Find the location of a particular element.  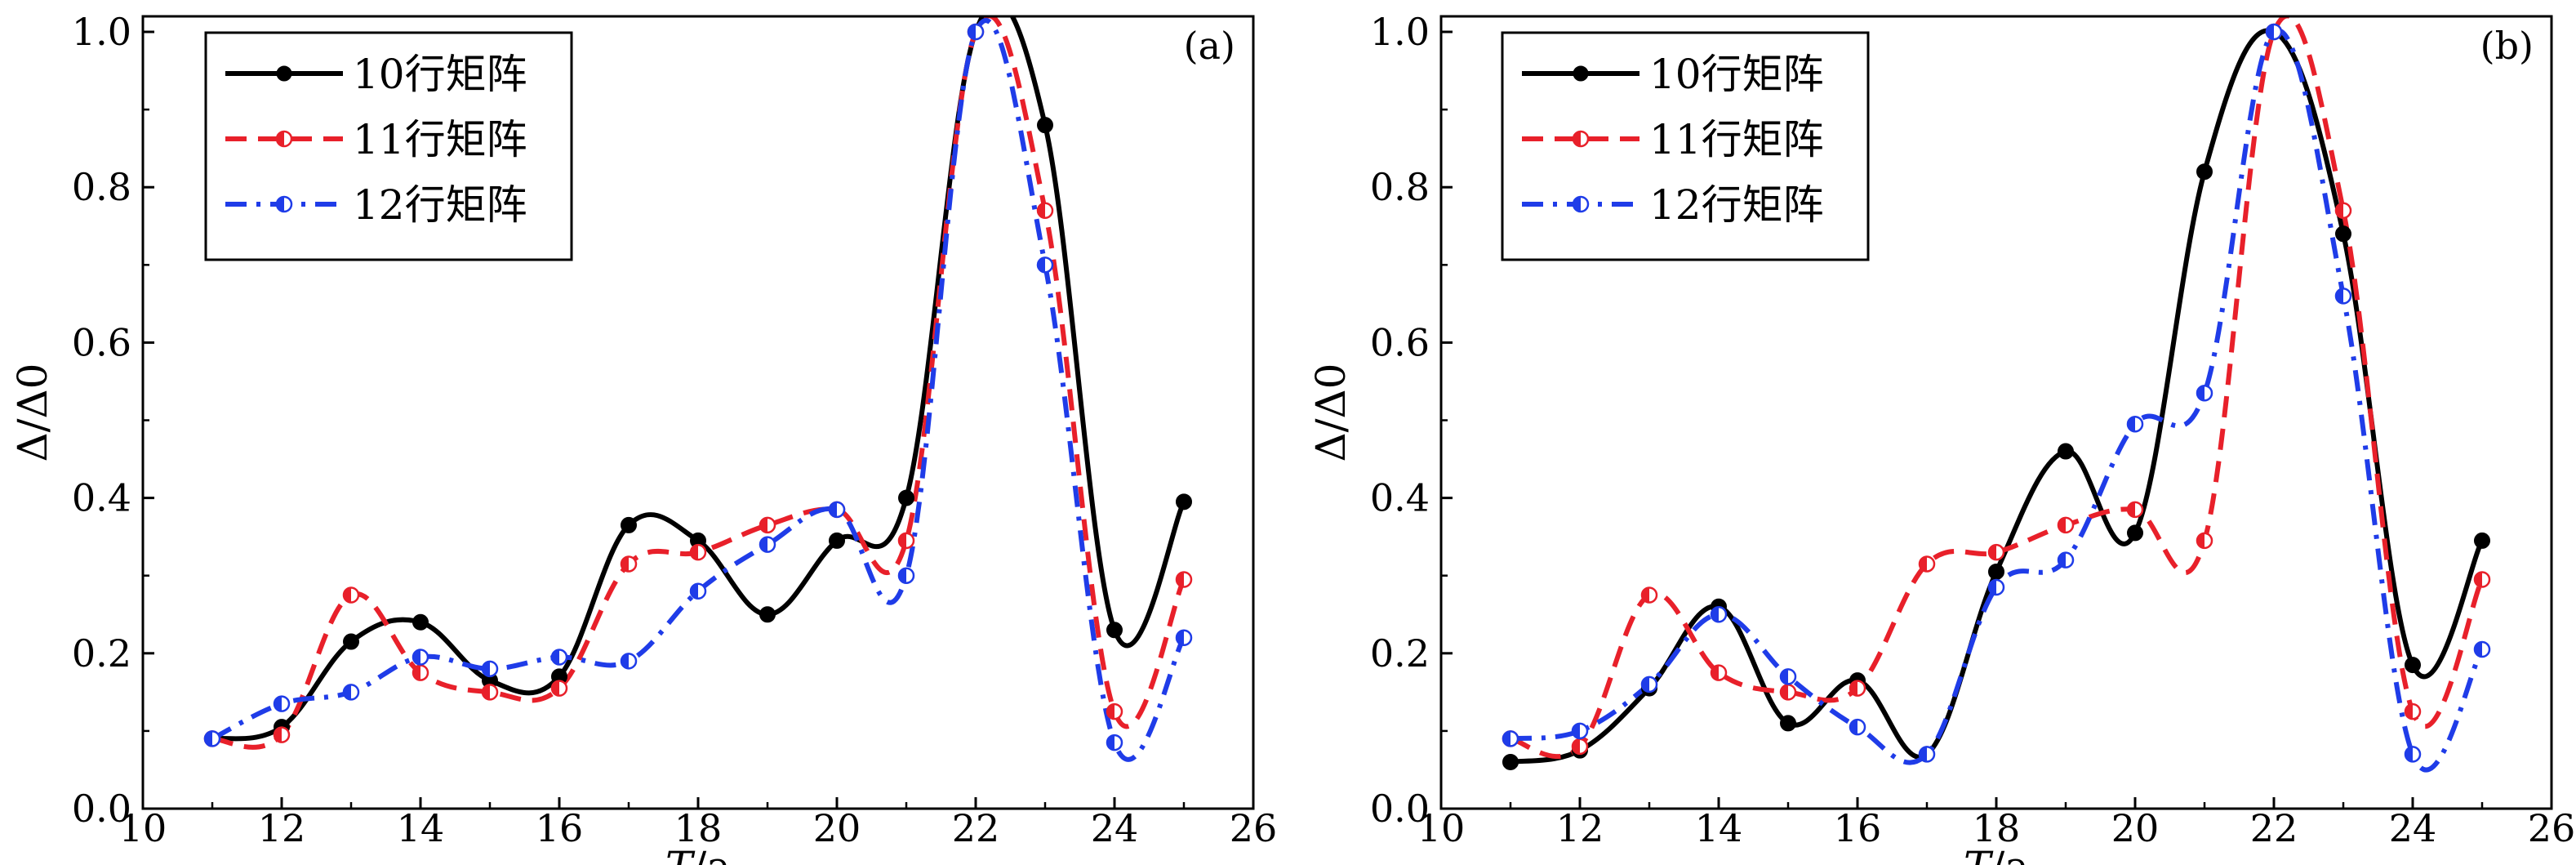

x-tick-label: 20 is located at coordinates (2135, 828).